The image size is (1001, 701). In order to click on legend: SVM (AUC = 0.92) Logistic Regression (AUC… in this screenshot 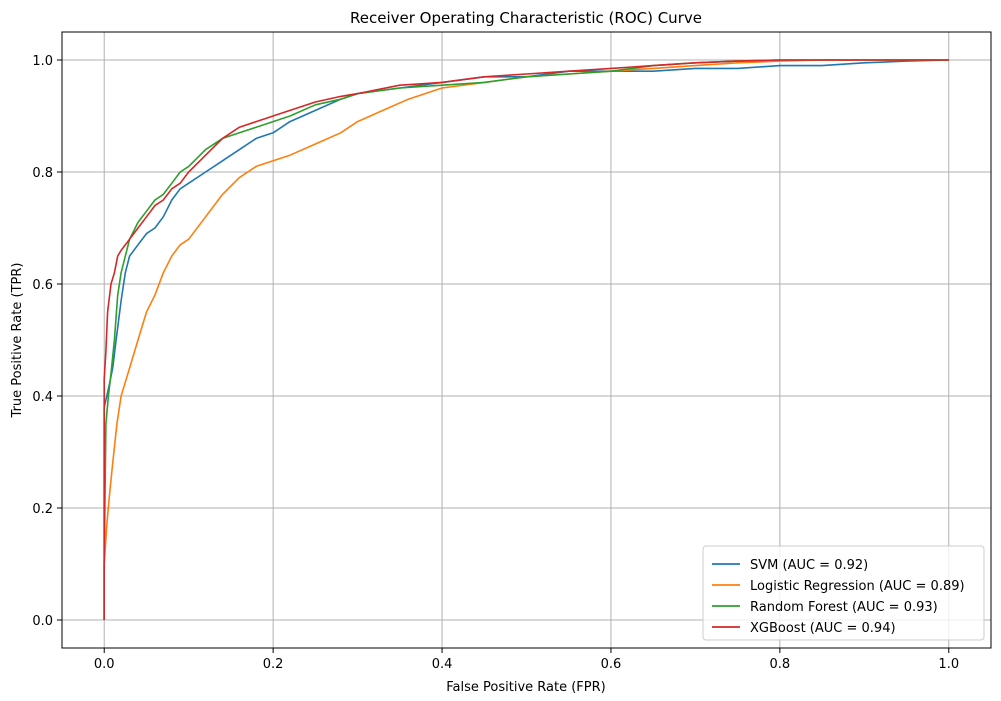, I will do `click(843, 593)`.